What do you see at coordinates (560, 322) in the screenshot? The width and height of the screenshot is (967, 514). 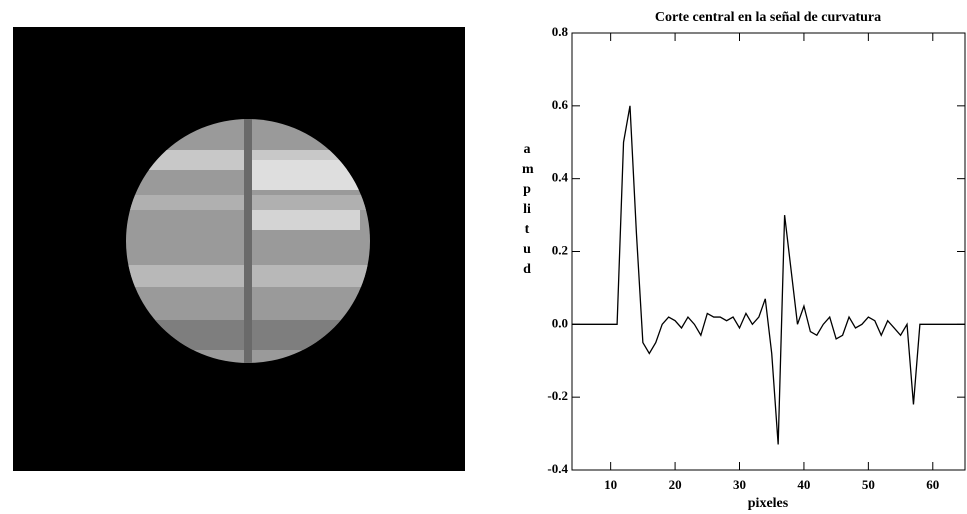 I see `y-tick-label: 0.0` at bounding box center [560, 322].